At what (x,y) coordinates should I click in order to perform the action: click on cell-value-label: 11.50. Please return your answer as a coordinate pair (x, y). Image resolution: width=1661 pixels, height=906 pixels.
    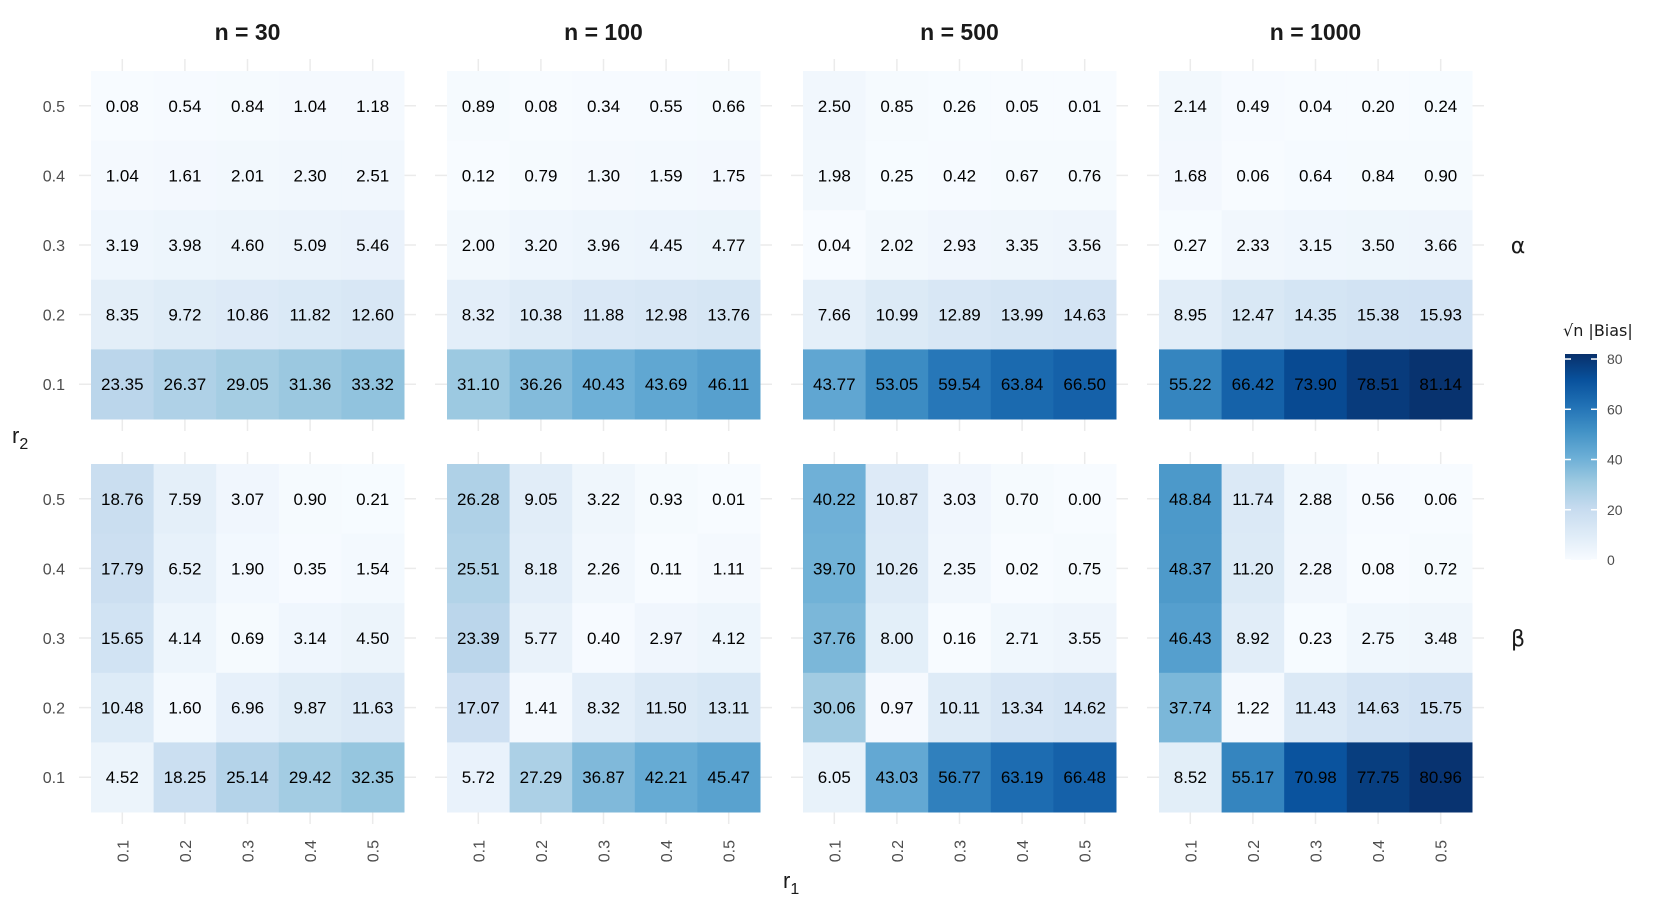
    Looking at the image, I should click on (665, 708).